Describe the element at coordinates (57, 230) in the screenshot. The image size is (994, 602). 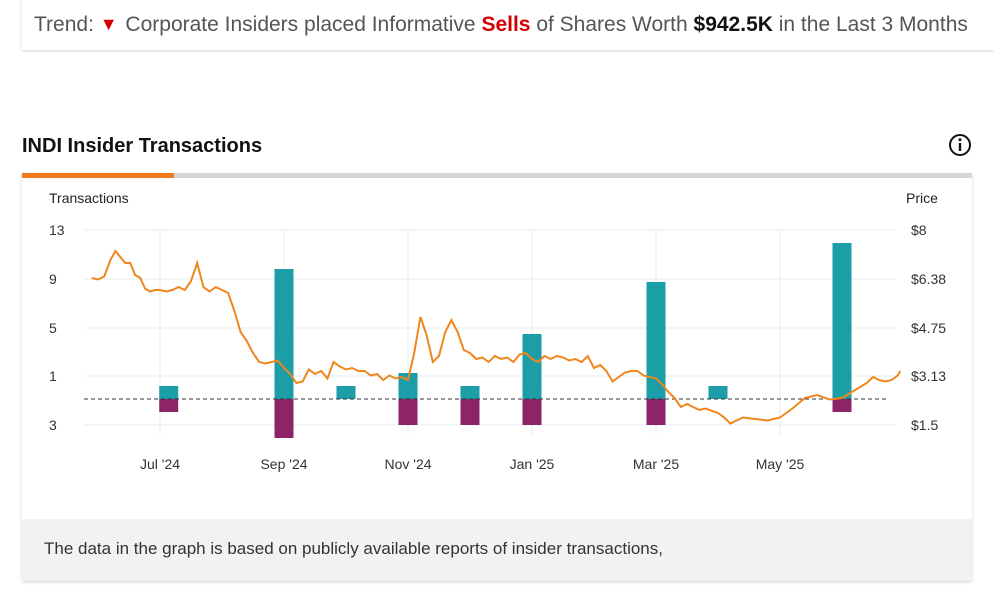
I see `left-tick-label: 13` at that location.